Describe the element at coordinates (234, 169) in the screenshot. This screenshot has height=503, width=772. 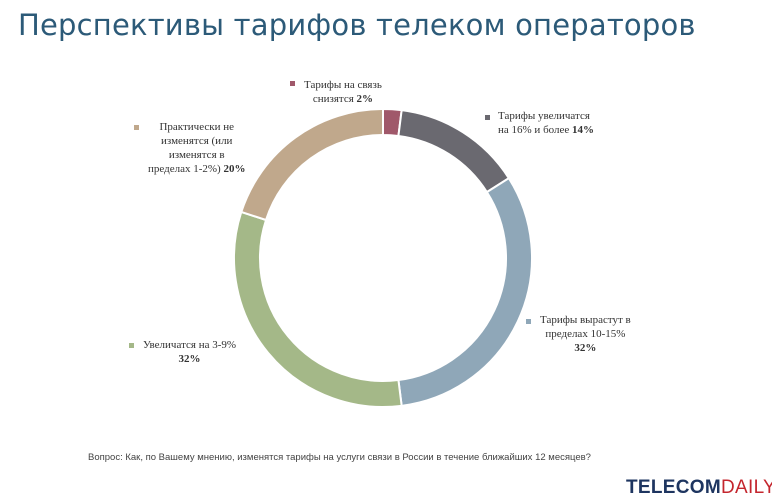
I see `label-same-pct: 20%` at that location.